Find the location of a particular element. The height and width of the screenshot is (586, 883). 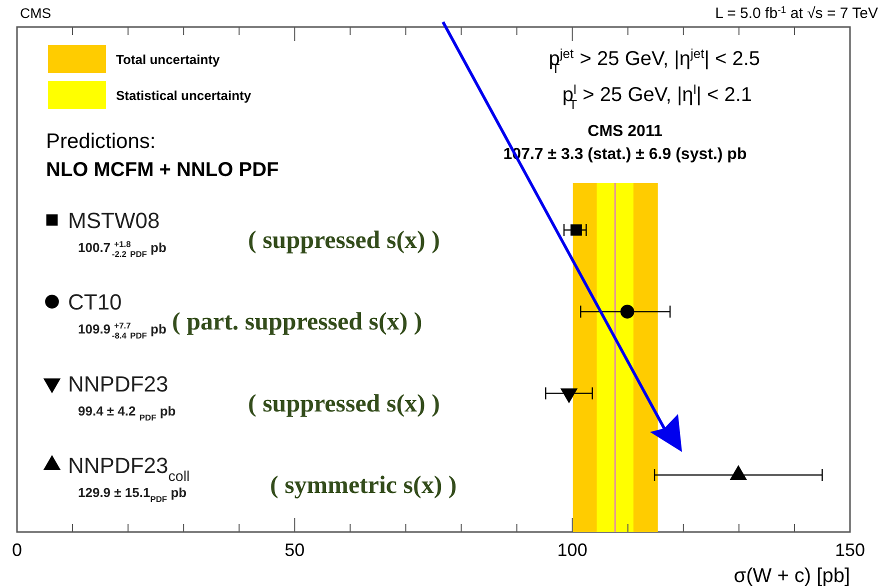

x-tick-label: 0 is located at coordinates (17, 550).